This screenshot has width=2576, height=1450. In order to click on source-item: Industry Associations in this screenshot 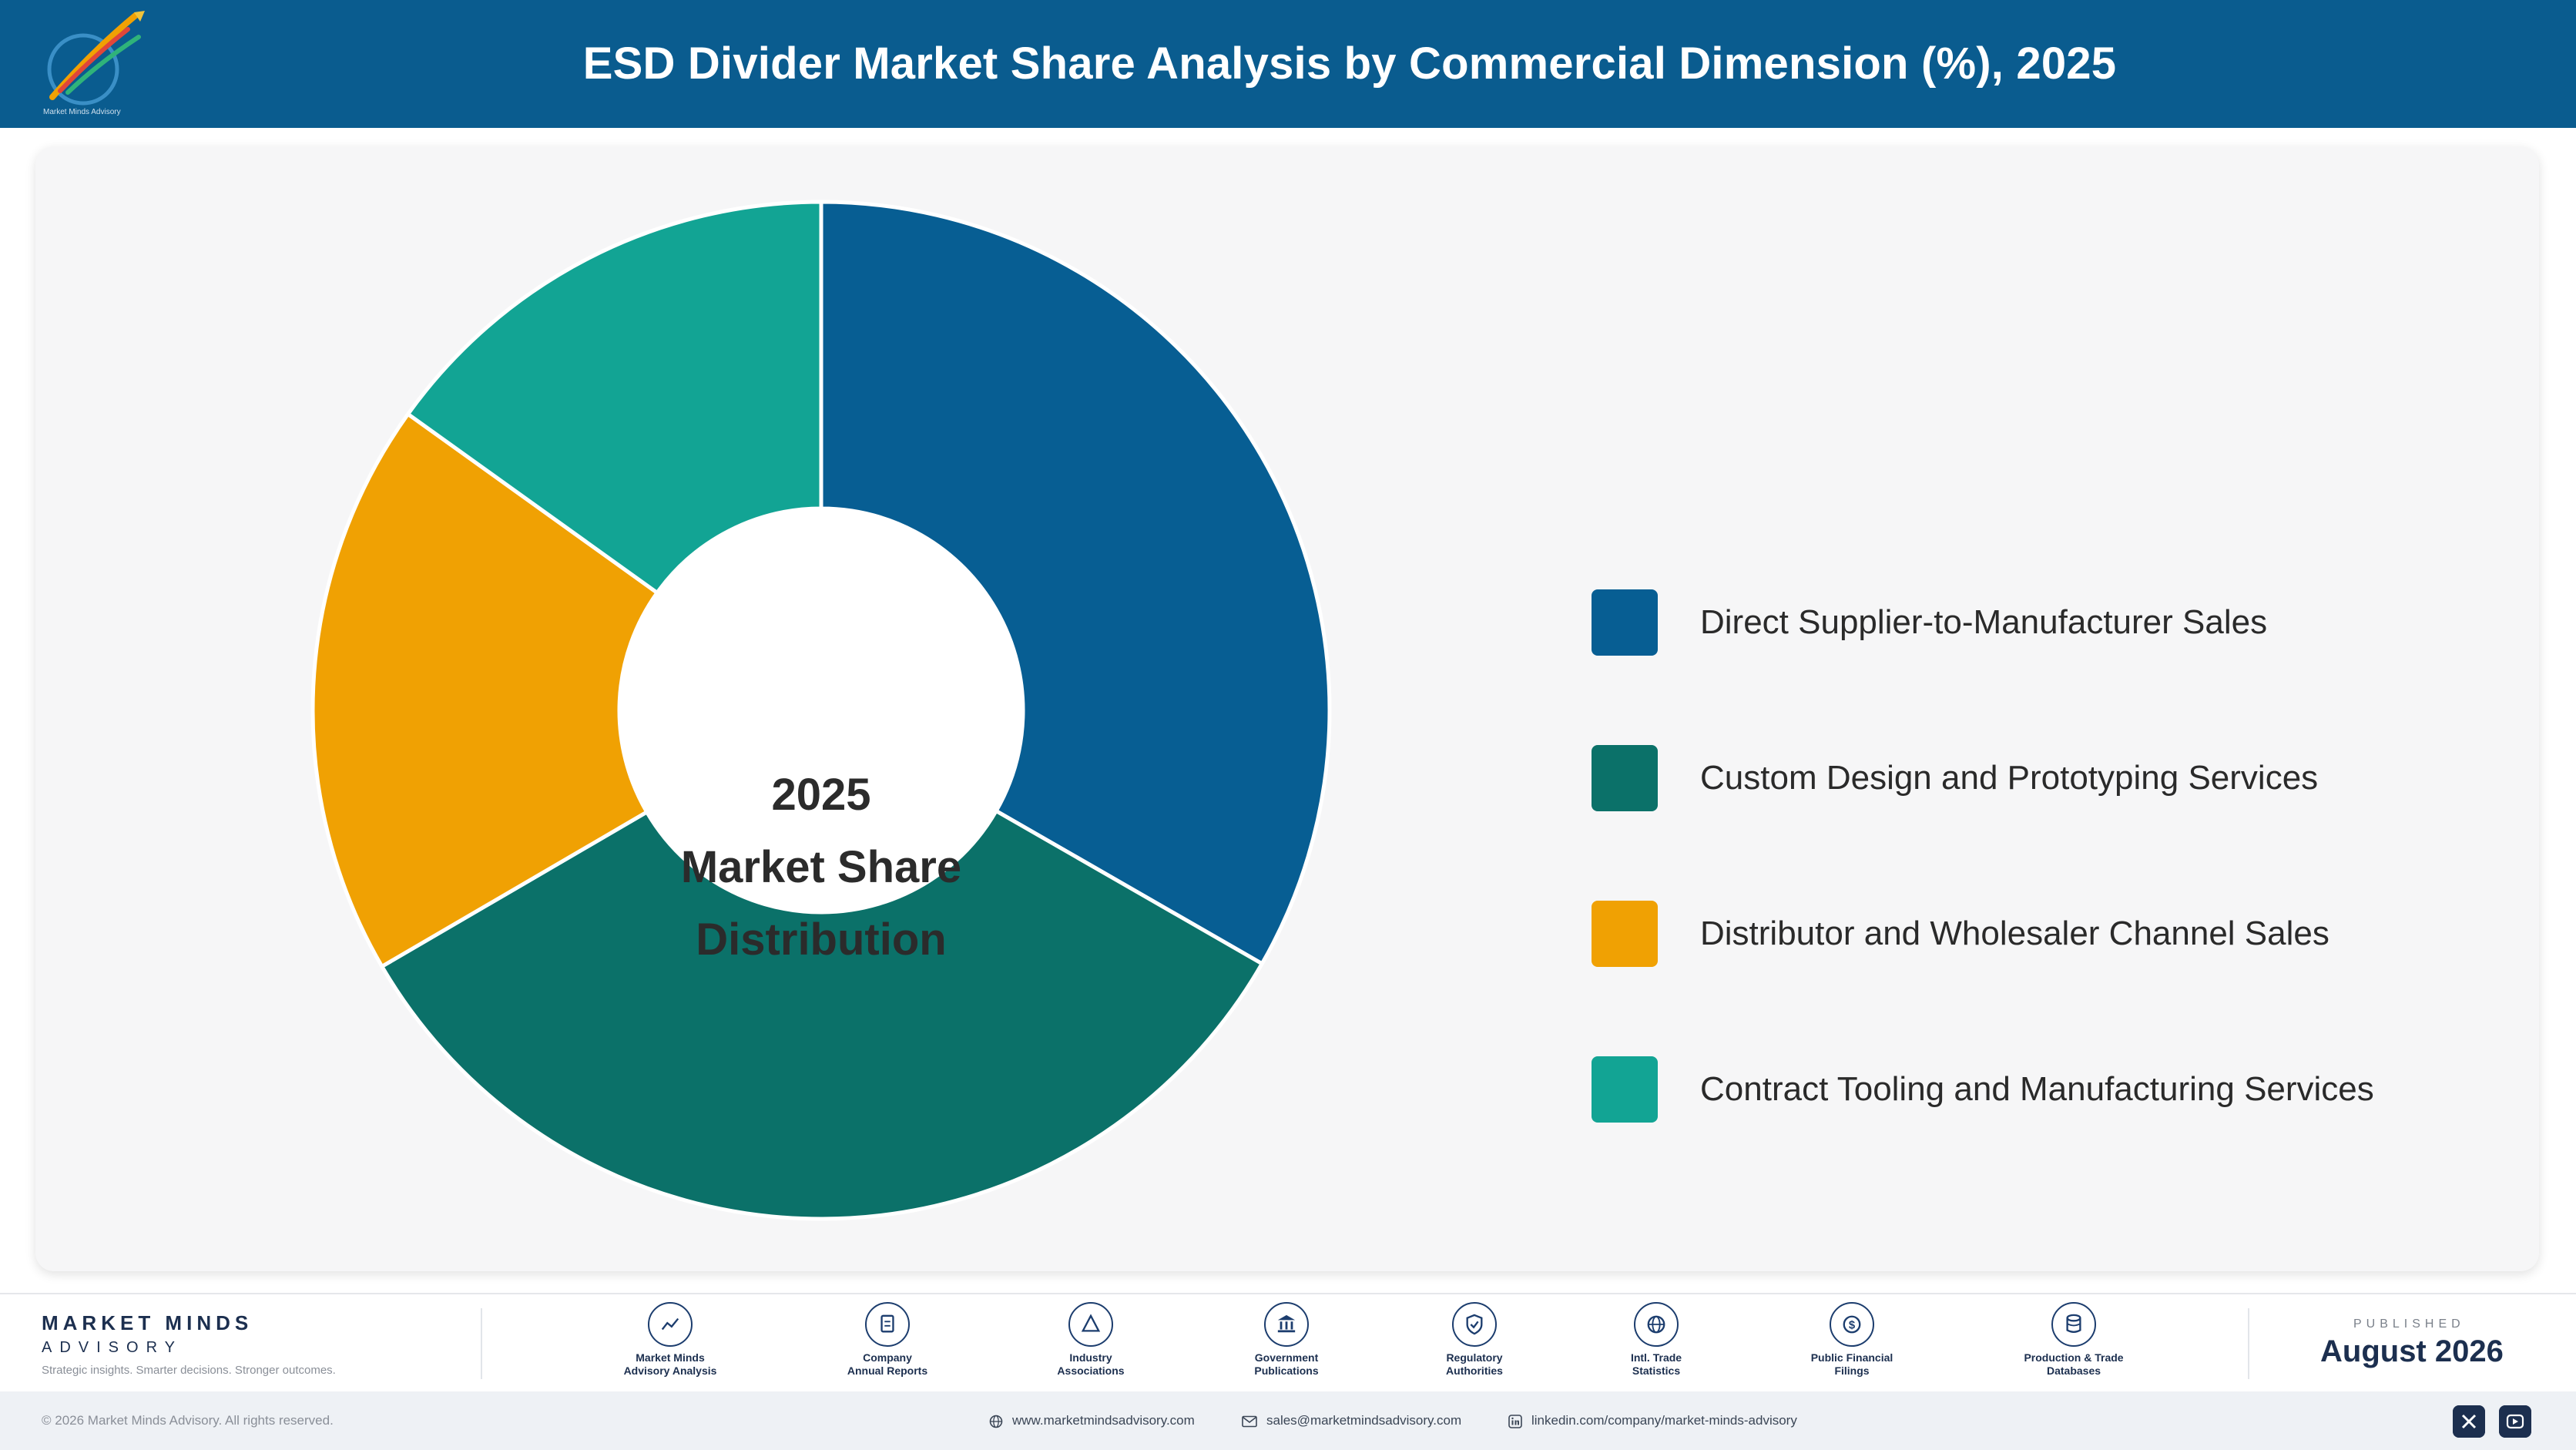, I will do `click(1091, 1340)`.